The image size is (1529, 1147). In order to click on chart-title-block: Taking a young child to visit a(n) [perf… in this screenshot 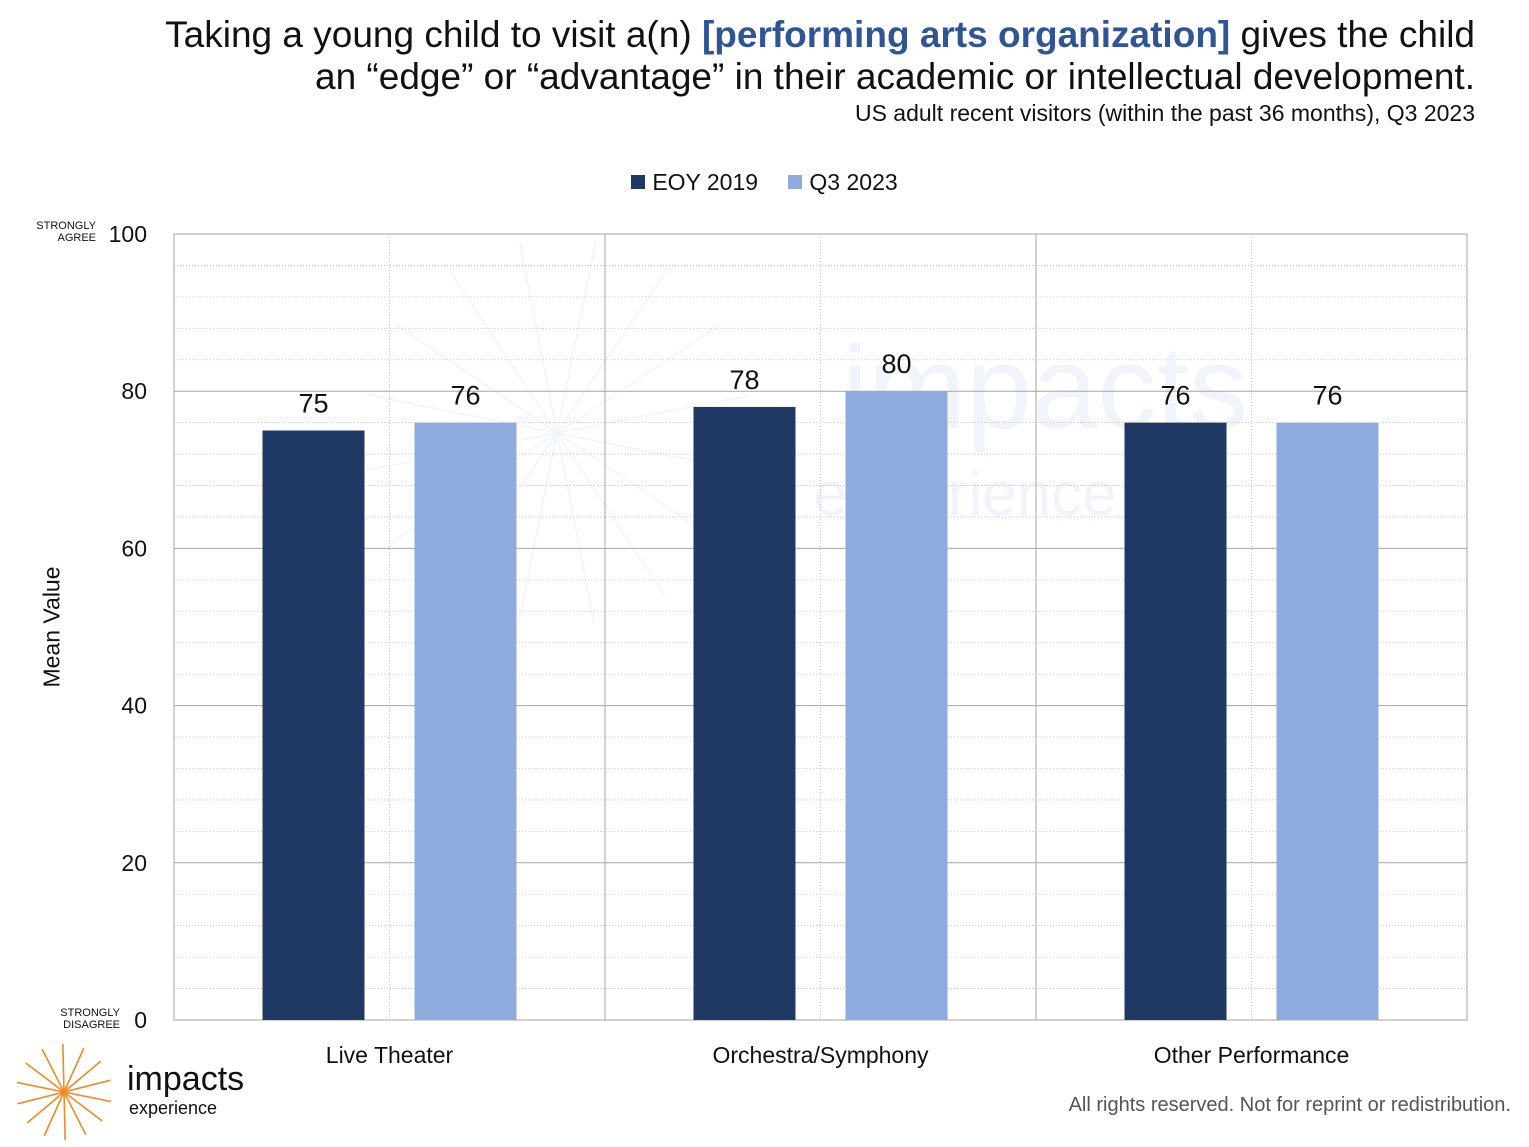, I will do `click(820, 71)`.